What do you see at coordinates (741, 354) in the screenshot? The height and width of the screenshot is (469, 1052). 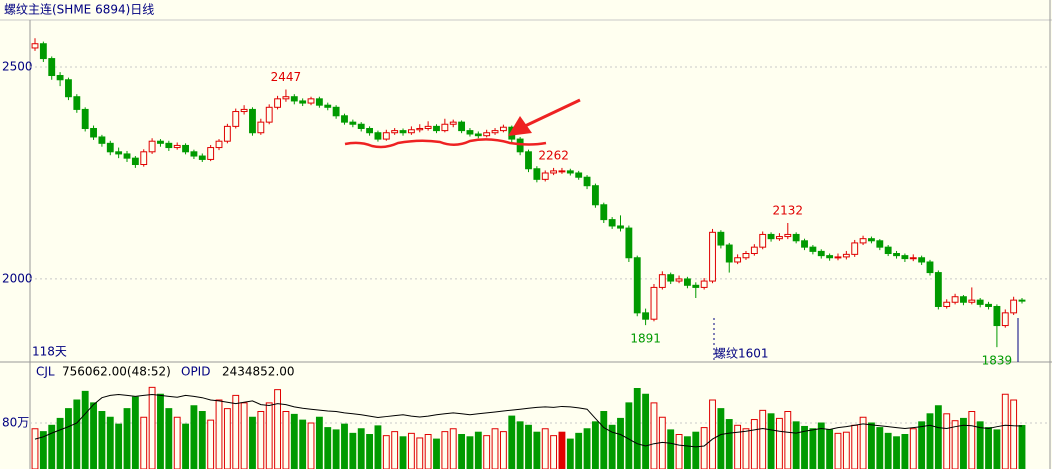 I see `rollover-label: 螺纹1601` at bounding box center [741, 354].